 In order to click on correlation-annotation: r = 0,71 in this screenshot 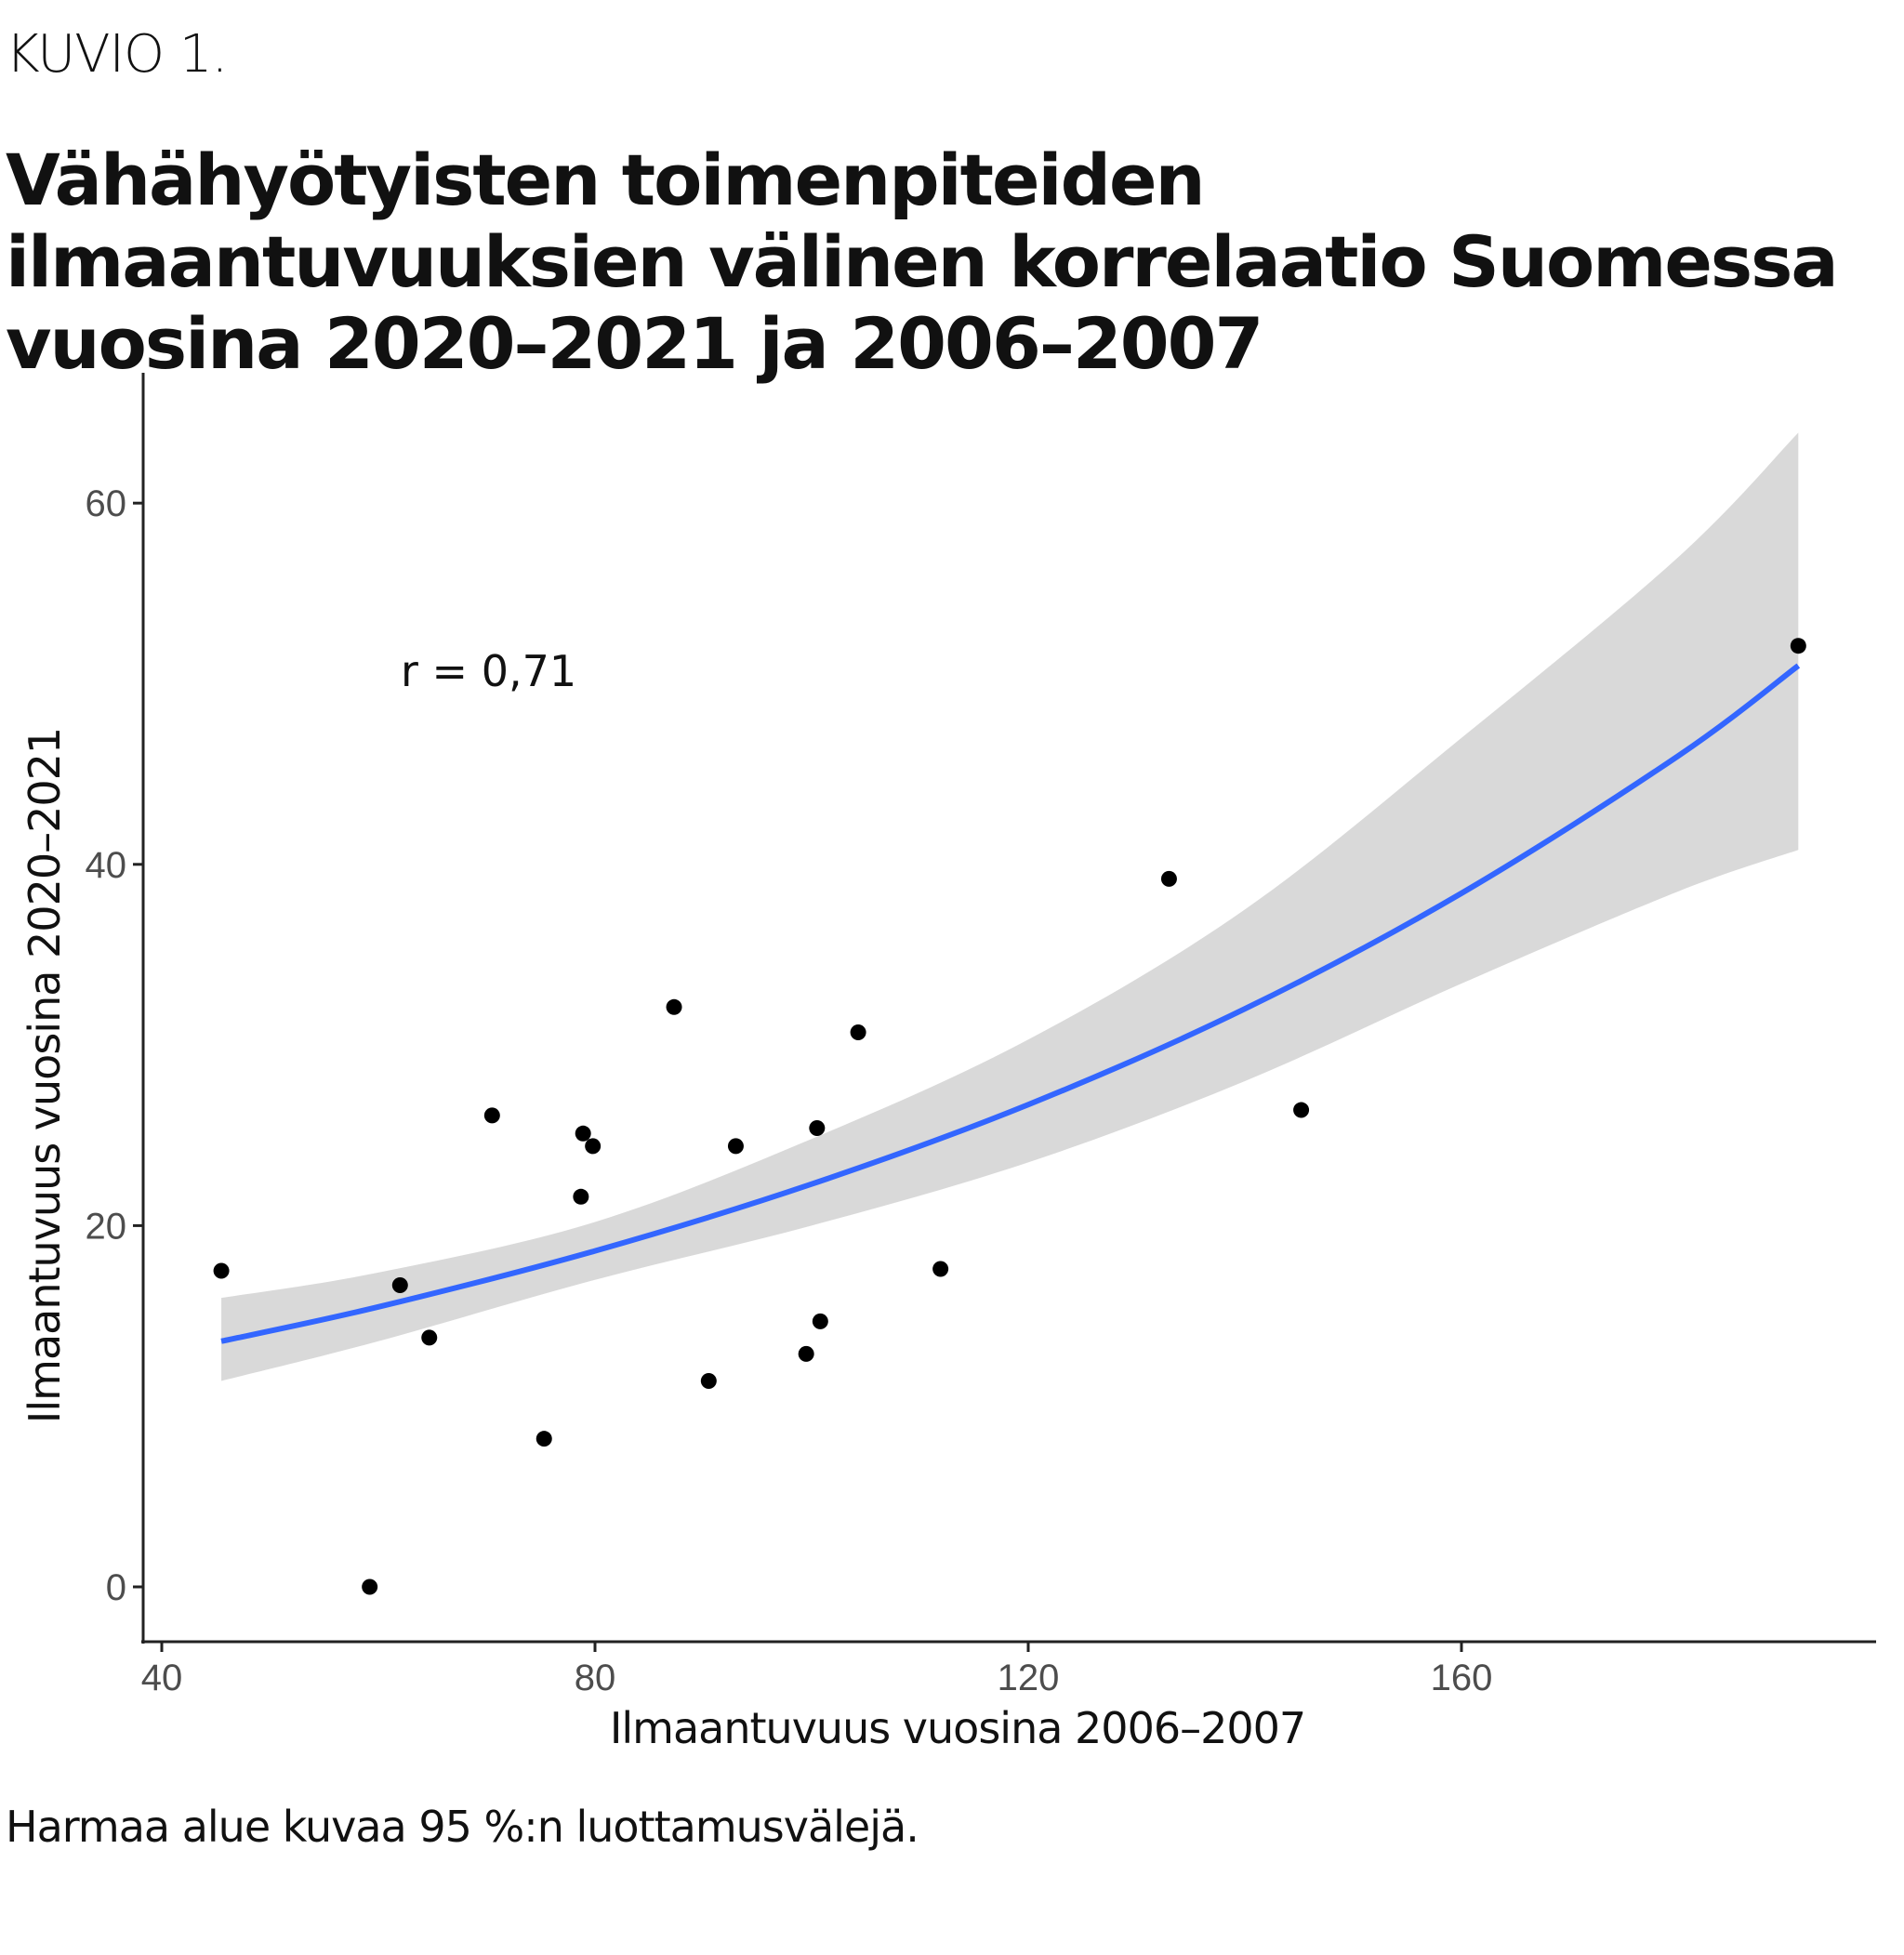, I will do `click(488, 671)`.